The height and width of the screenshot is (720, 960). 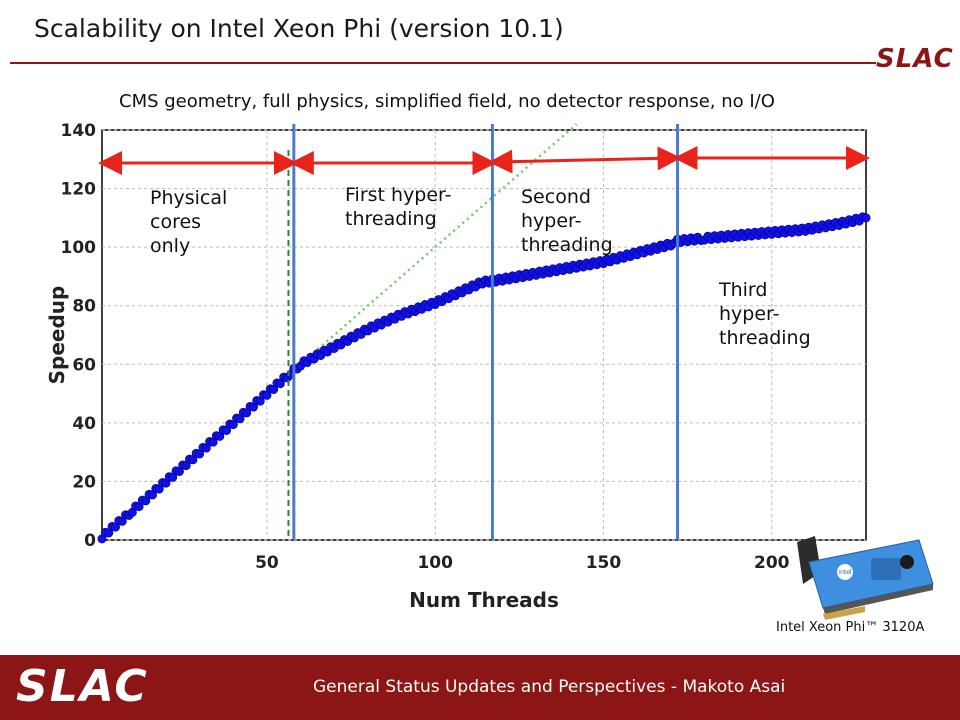 What do you see at coordinates (175, 222) in the screenshot?
I see `region-label-line: cores` at bounding box center [175, 222].